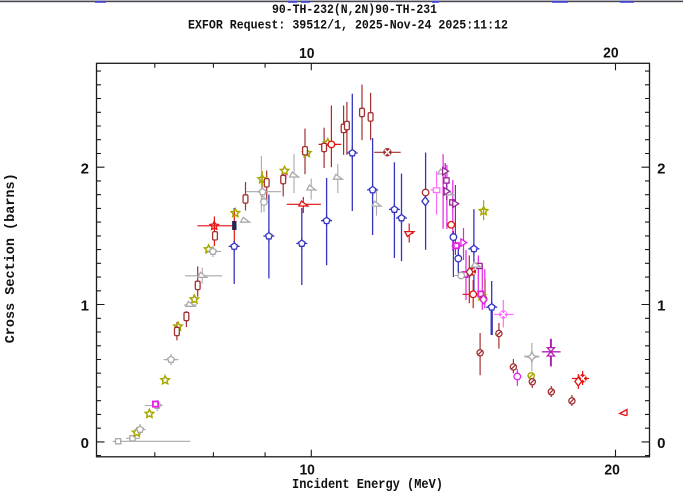 The image size is (690, 498). Describe the element at coordinates (367, 485) in the screenshot. I see `svg-text: Incident Energy (MeV)` at that location.